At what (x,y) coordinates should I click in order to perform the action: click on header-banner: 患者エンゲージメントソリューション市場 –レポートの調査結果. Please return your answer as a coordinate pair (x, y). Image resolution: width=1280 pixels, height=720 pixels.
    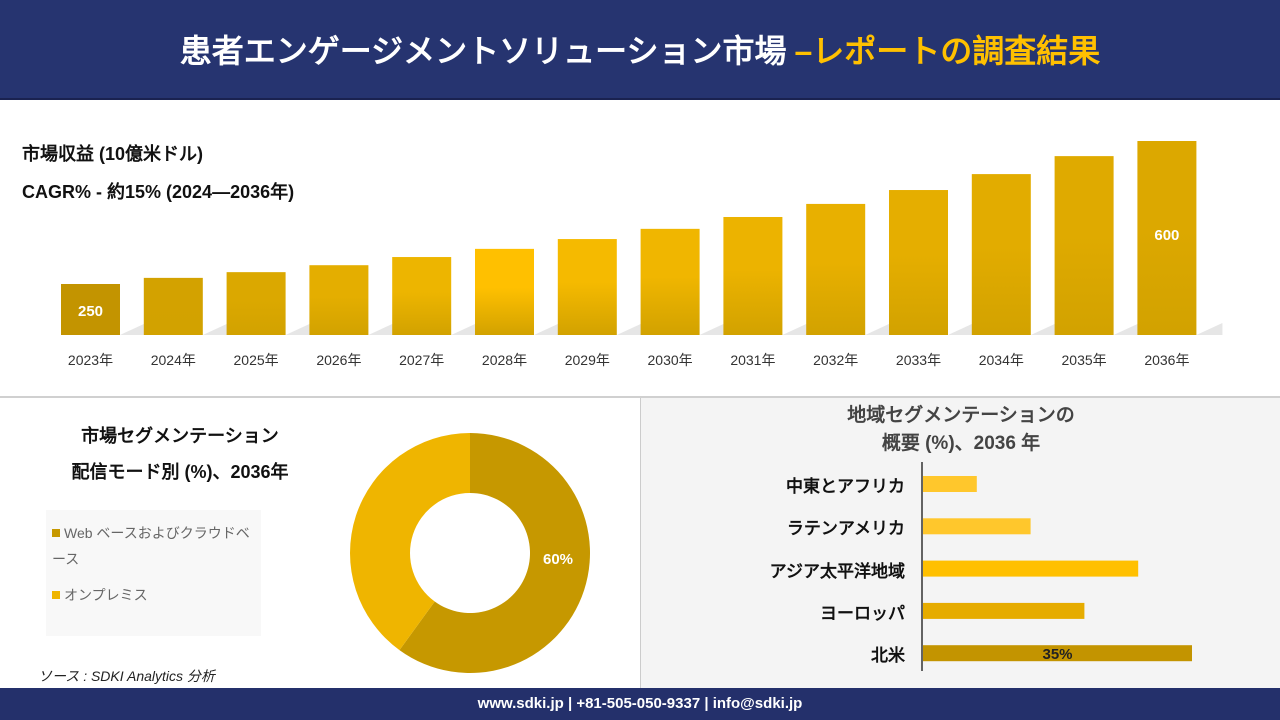
    Looking at the image, I should click on (640, 50).